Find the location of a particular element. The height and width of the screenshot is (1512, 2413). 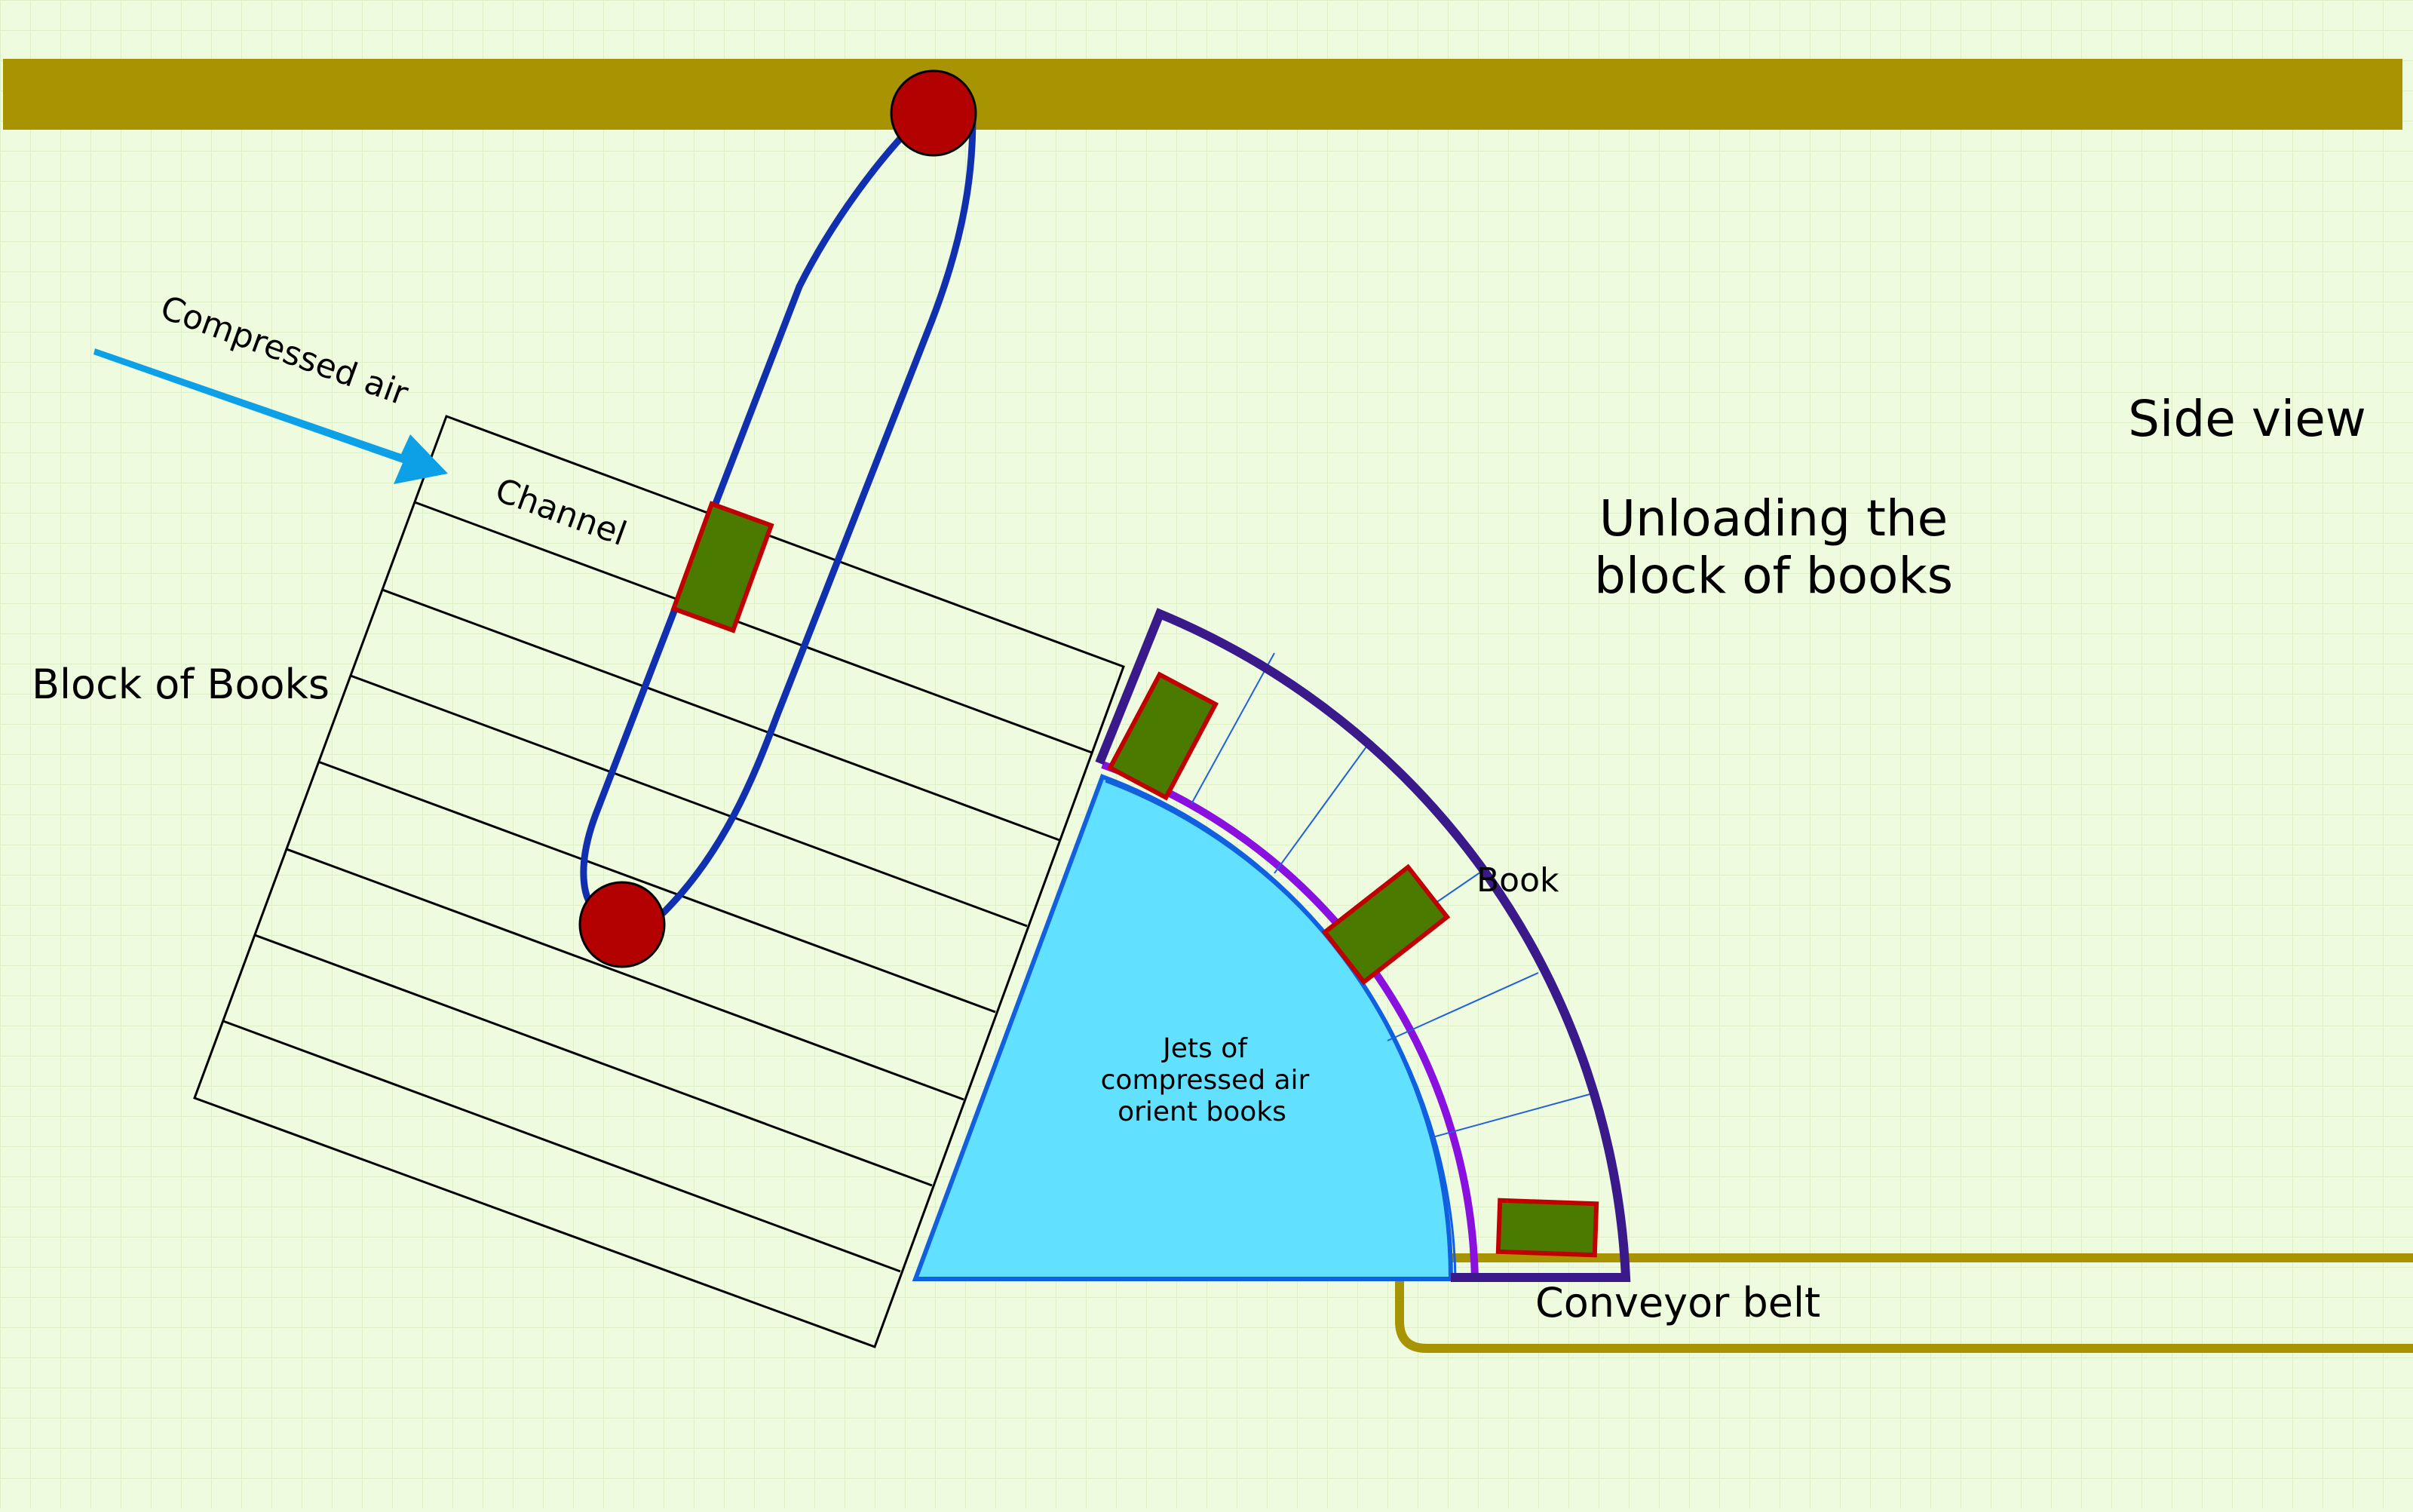

jets-label-line2: compressed air is located at coordinates (1205, 1080).